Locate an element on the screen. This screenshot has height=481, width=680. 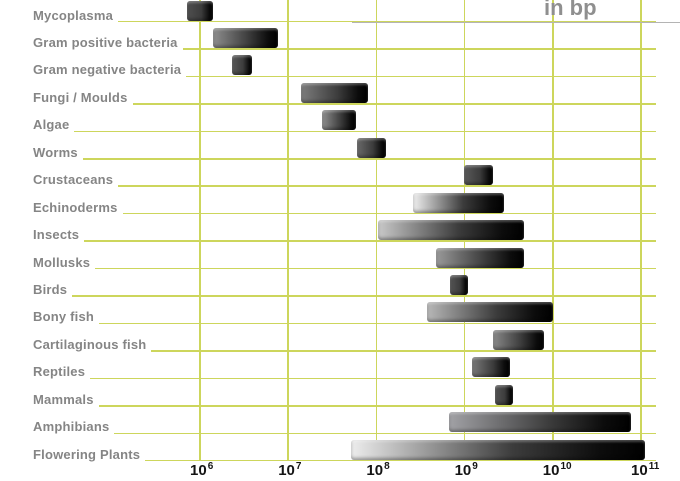
category-label: Gram positive bacteria is located at coordinates (91, 42).